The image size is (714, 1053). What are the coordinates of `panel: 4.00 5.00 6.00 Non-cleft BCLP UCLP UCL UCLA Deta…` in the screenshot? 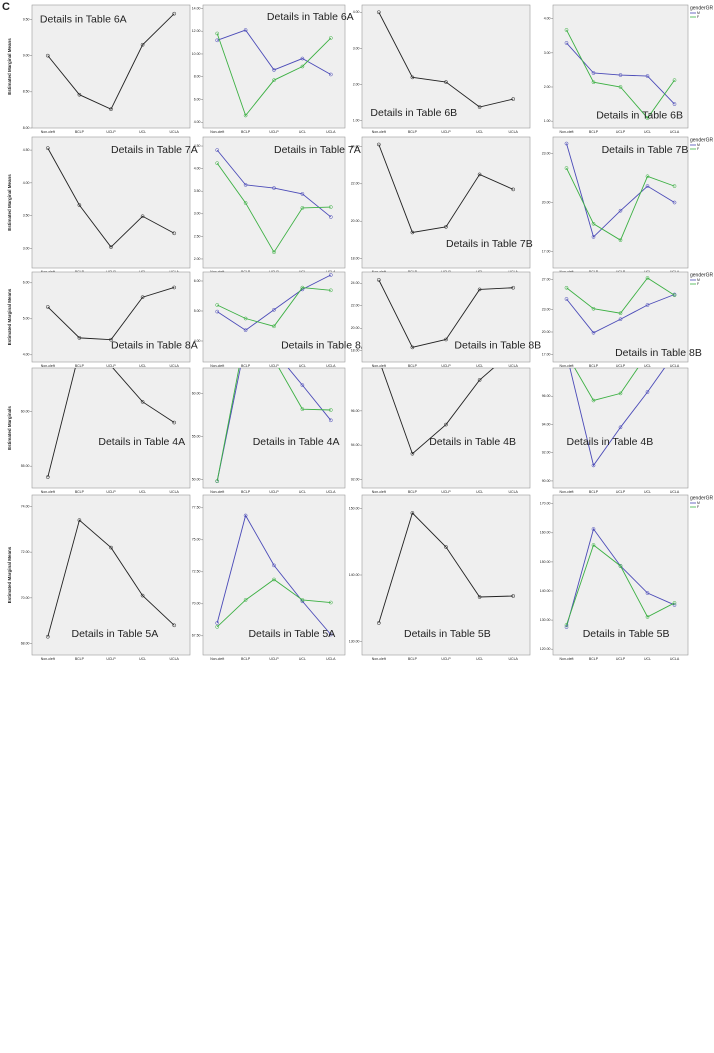 It's located at (281, 319).